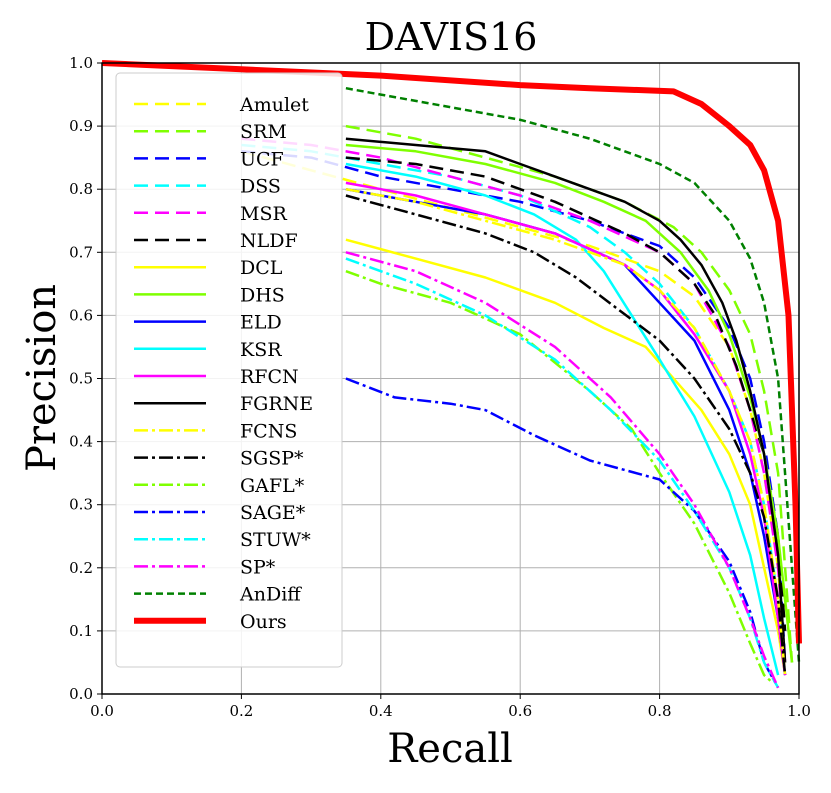  I want to click on legend-label-sage: SAGE*, so click(273, 513).